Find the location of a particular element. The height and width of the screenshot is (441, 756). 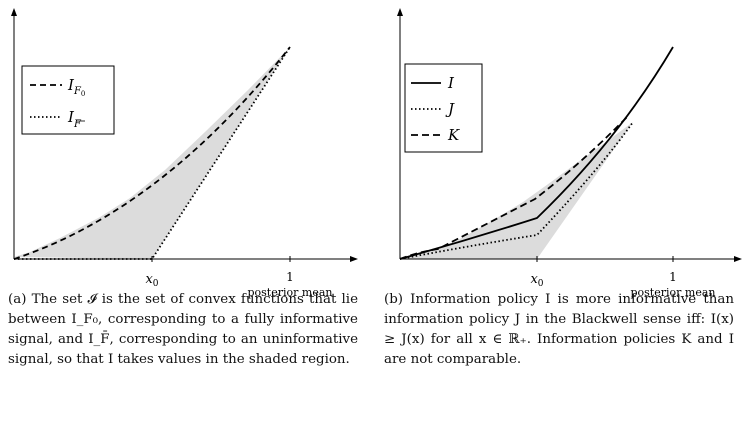

curve-j is located at coordinates (516, 190).